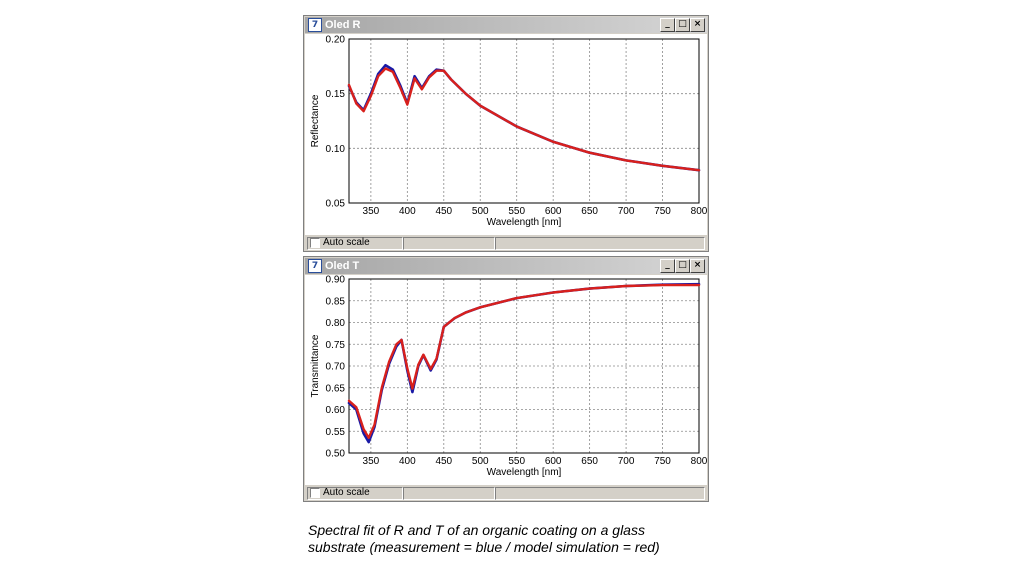 Image resolution: width=1024 pixels, height=572 pixels. I want to click on window-title: Oled R, so click(343, 25).